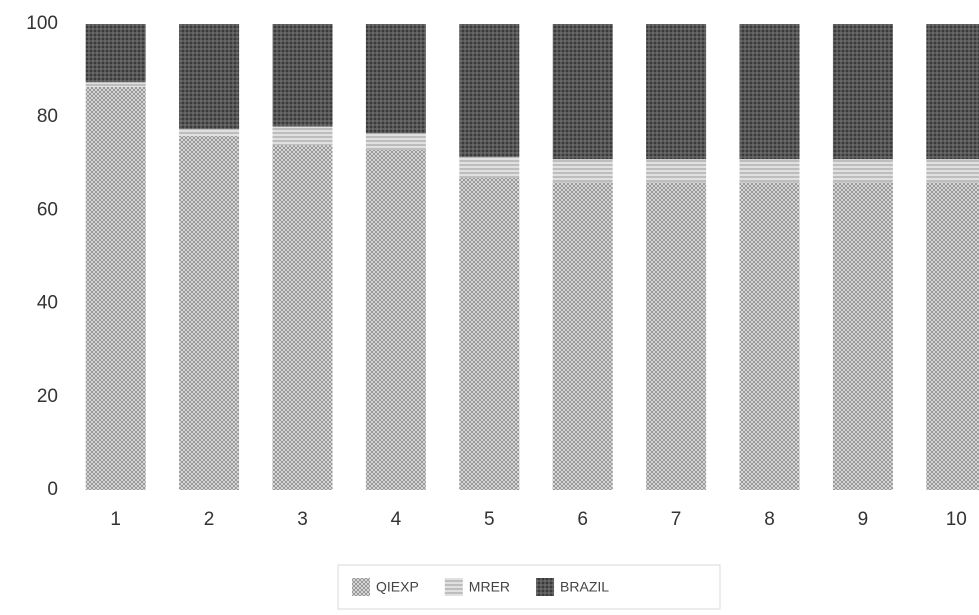 The image size is (979, 615). Describe the element at coordinates (47, 303) in the screenshot. I see `y-tick-label: 40` at that location.